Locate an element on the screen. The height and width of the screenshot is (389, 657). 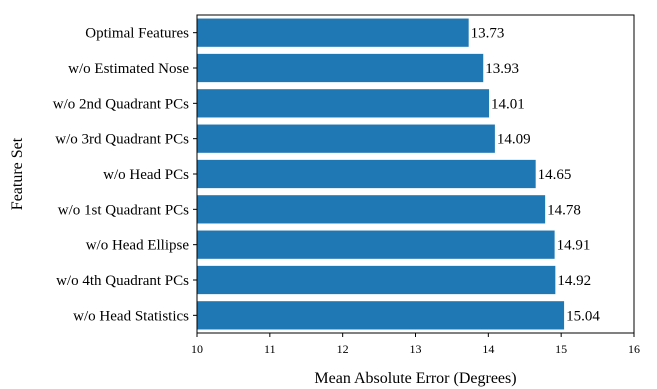
bar-value-label: 13.93 is located at coordinates (502, 69).